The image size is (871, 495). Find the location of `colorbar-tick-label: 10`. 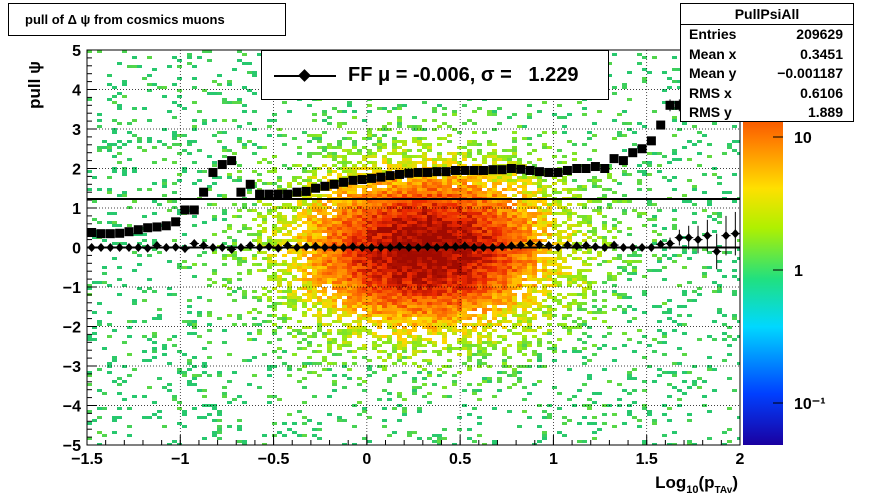

colorbar-tick-label: 10 is located at coordinates (803, 138).